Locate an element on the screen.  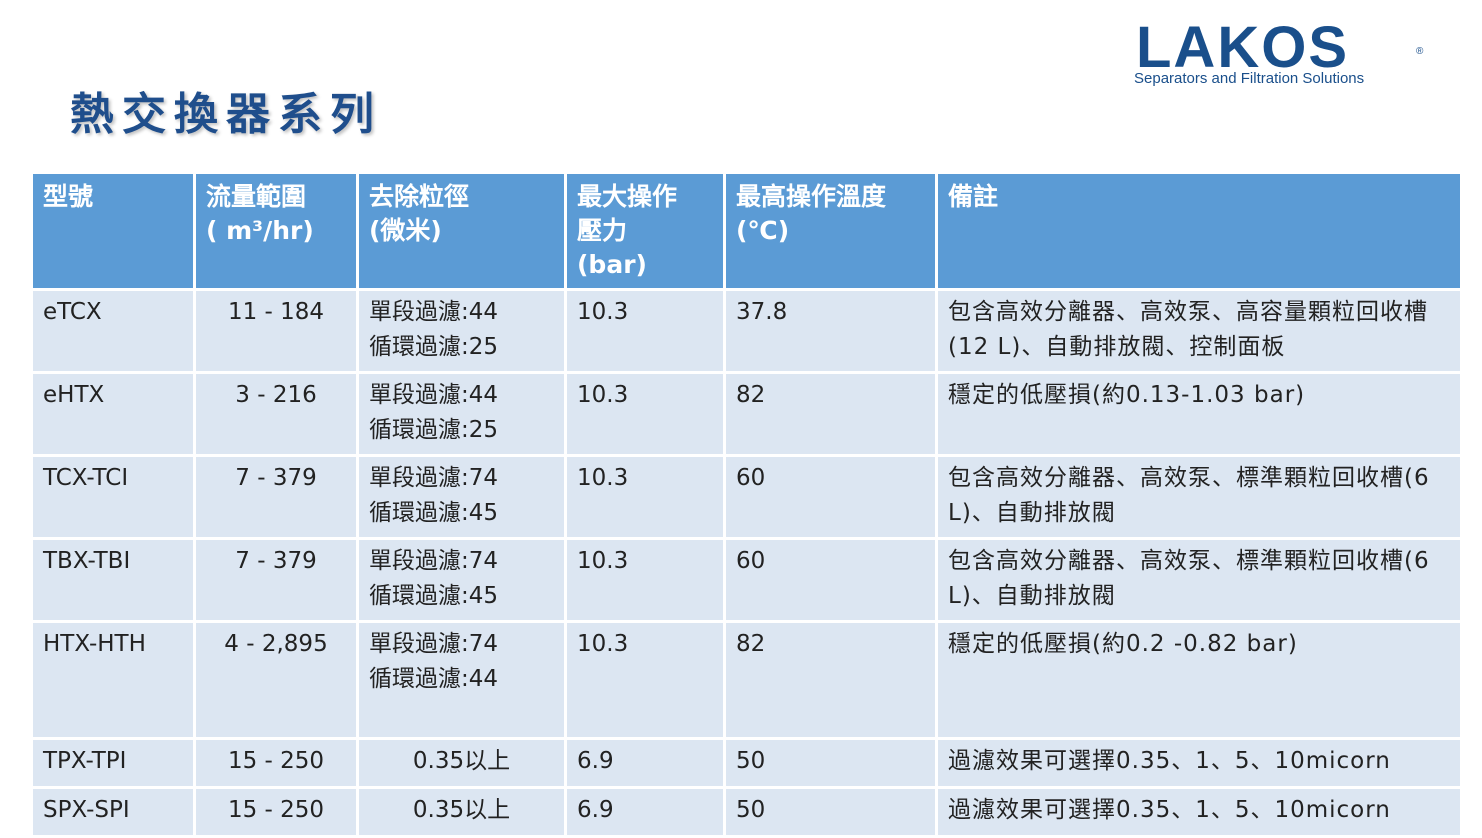
logo-tagline: Separators and Filtration Solutions is located at coordinates (1249, 78).